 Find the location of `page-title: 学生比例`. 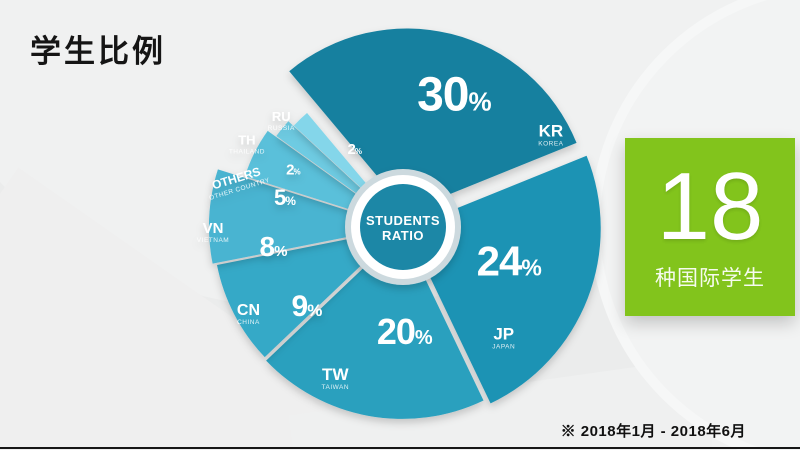

page-title: 学生比例 is located at coordinates (98, 51).